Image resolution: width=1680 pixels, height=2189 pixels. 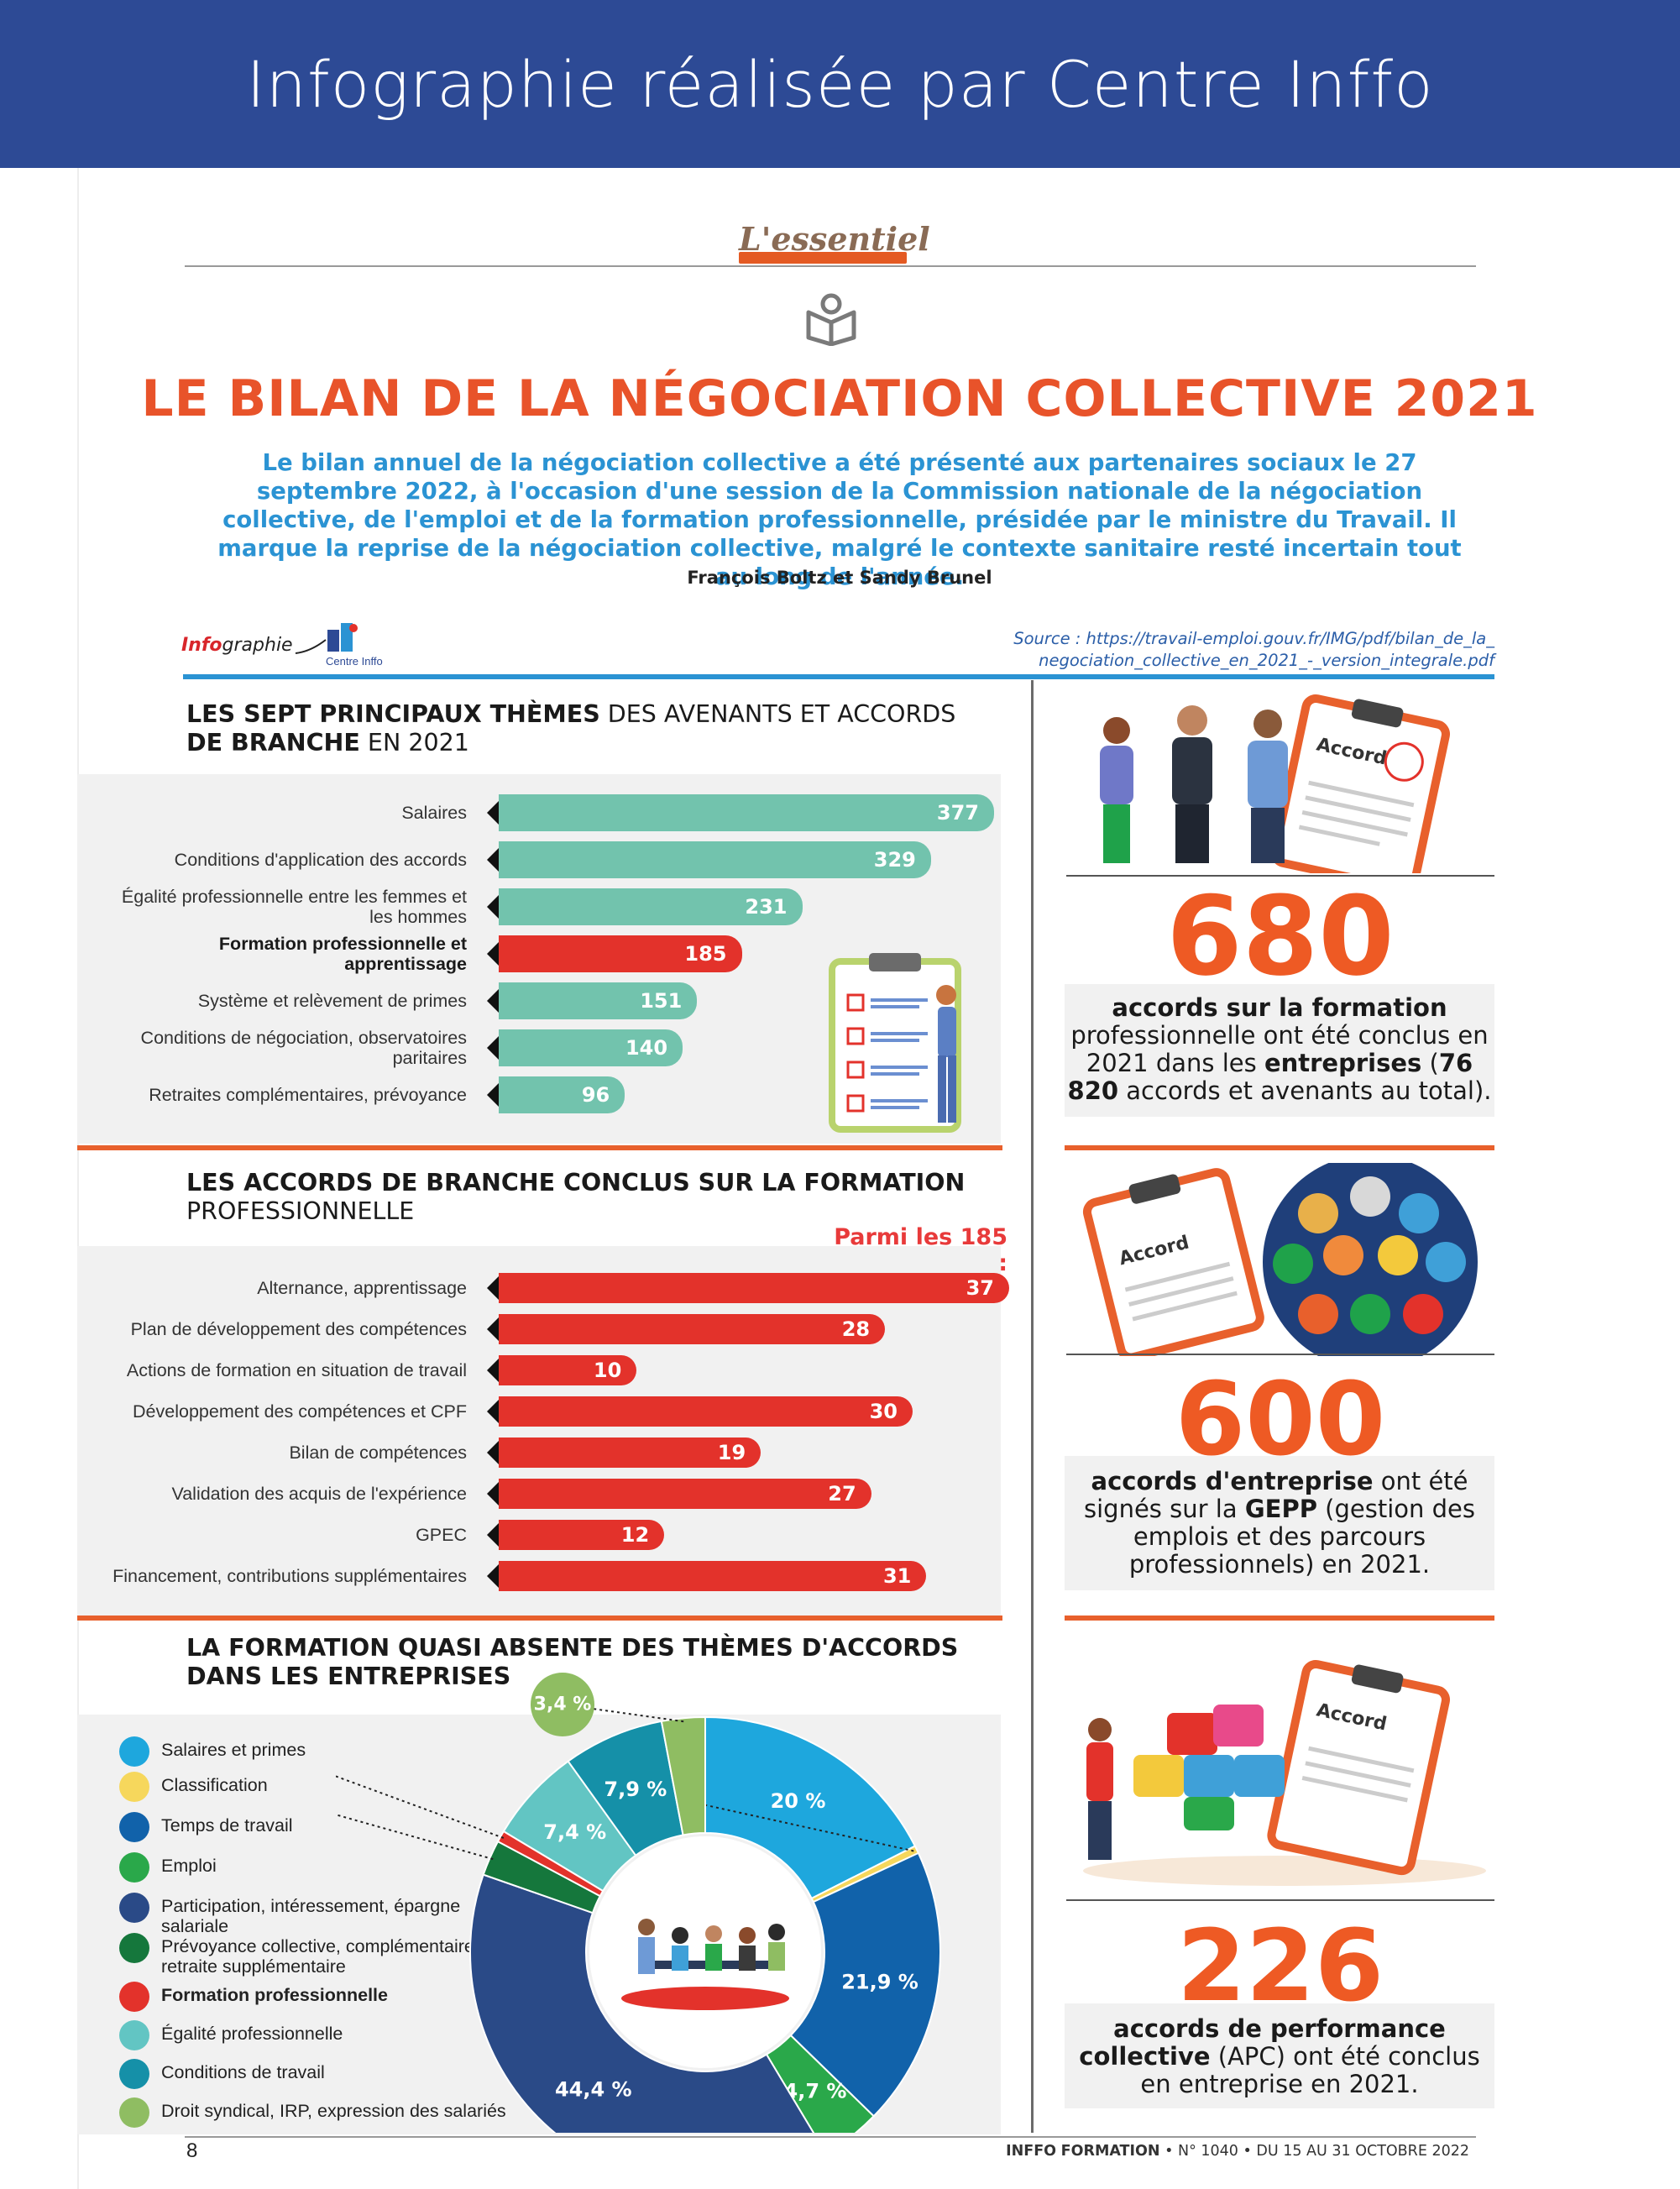 I want to click on bar-value-label: 185, so click(x=705, y=954).